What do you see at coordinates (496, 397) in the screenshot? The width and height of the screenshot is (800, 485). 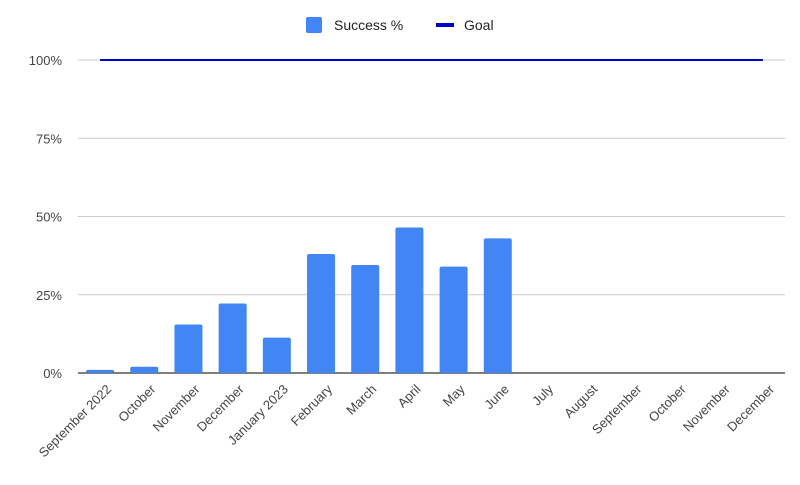 I see `x-tick-label: June` at bounding box center [496, 397].